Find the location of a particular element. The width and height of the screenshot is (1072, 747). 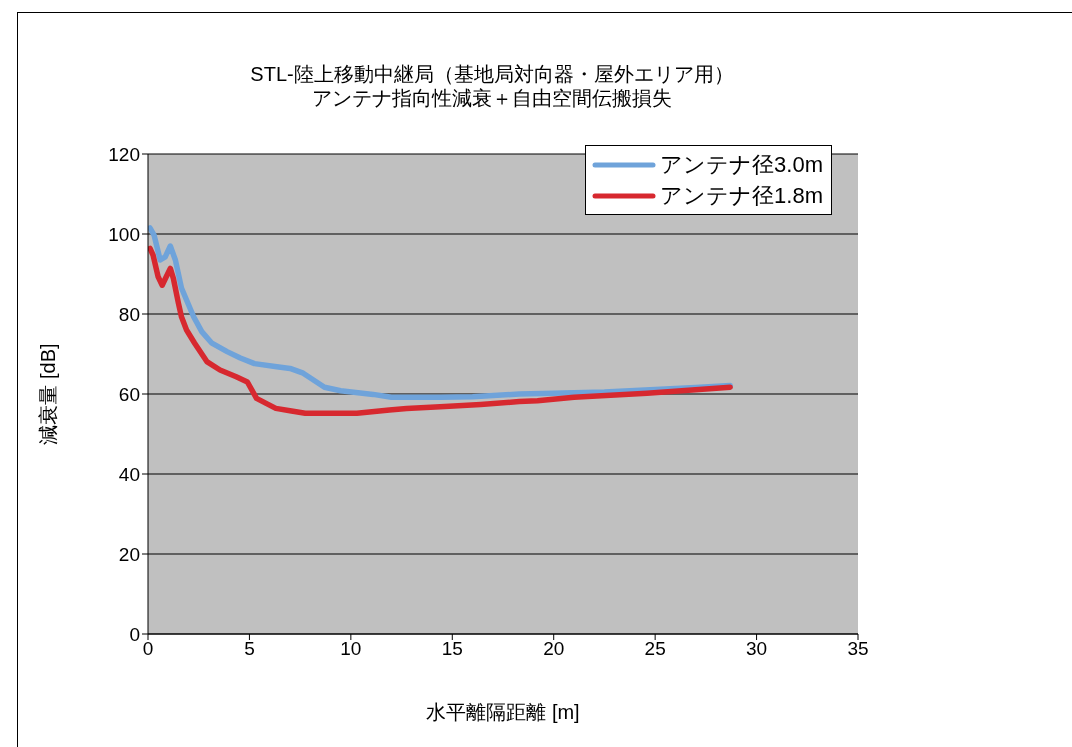

y-tick-label: 40 is located at coordinates (129, 474).